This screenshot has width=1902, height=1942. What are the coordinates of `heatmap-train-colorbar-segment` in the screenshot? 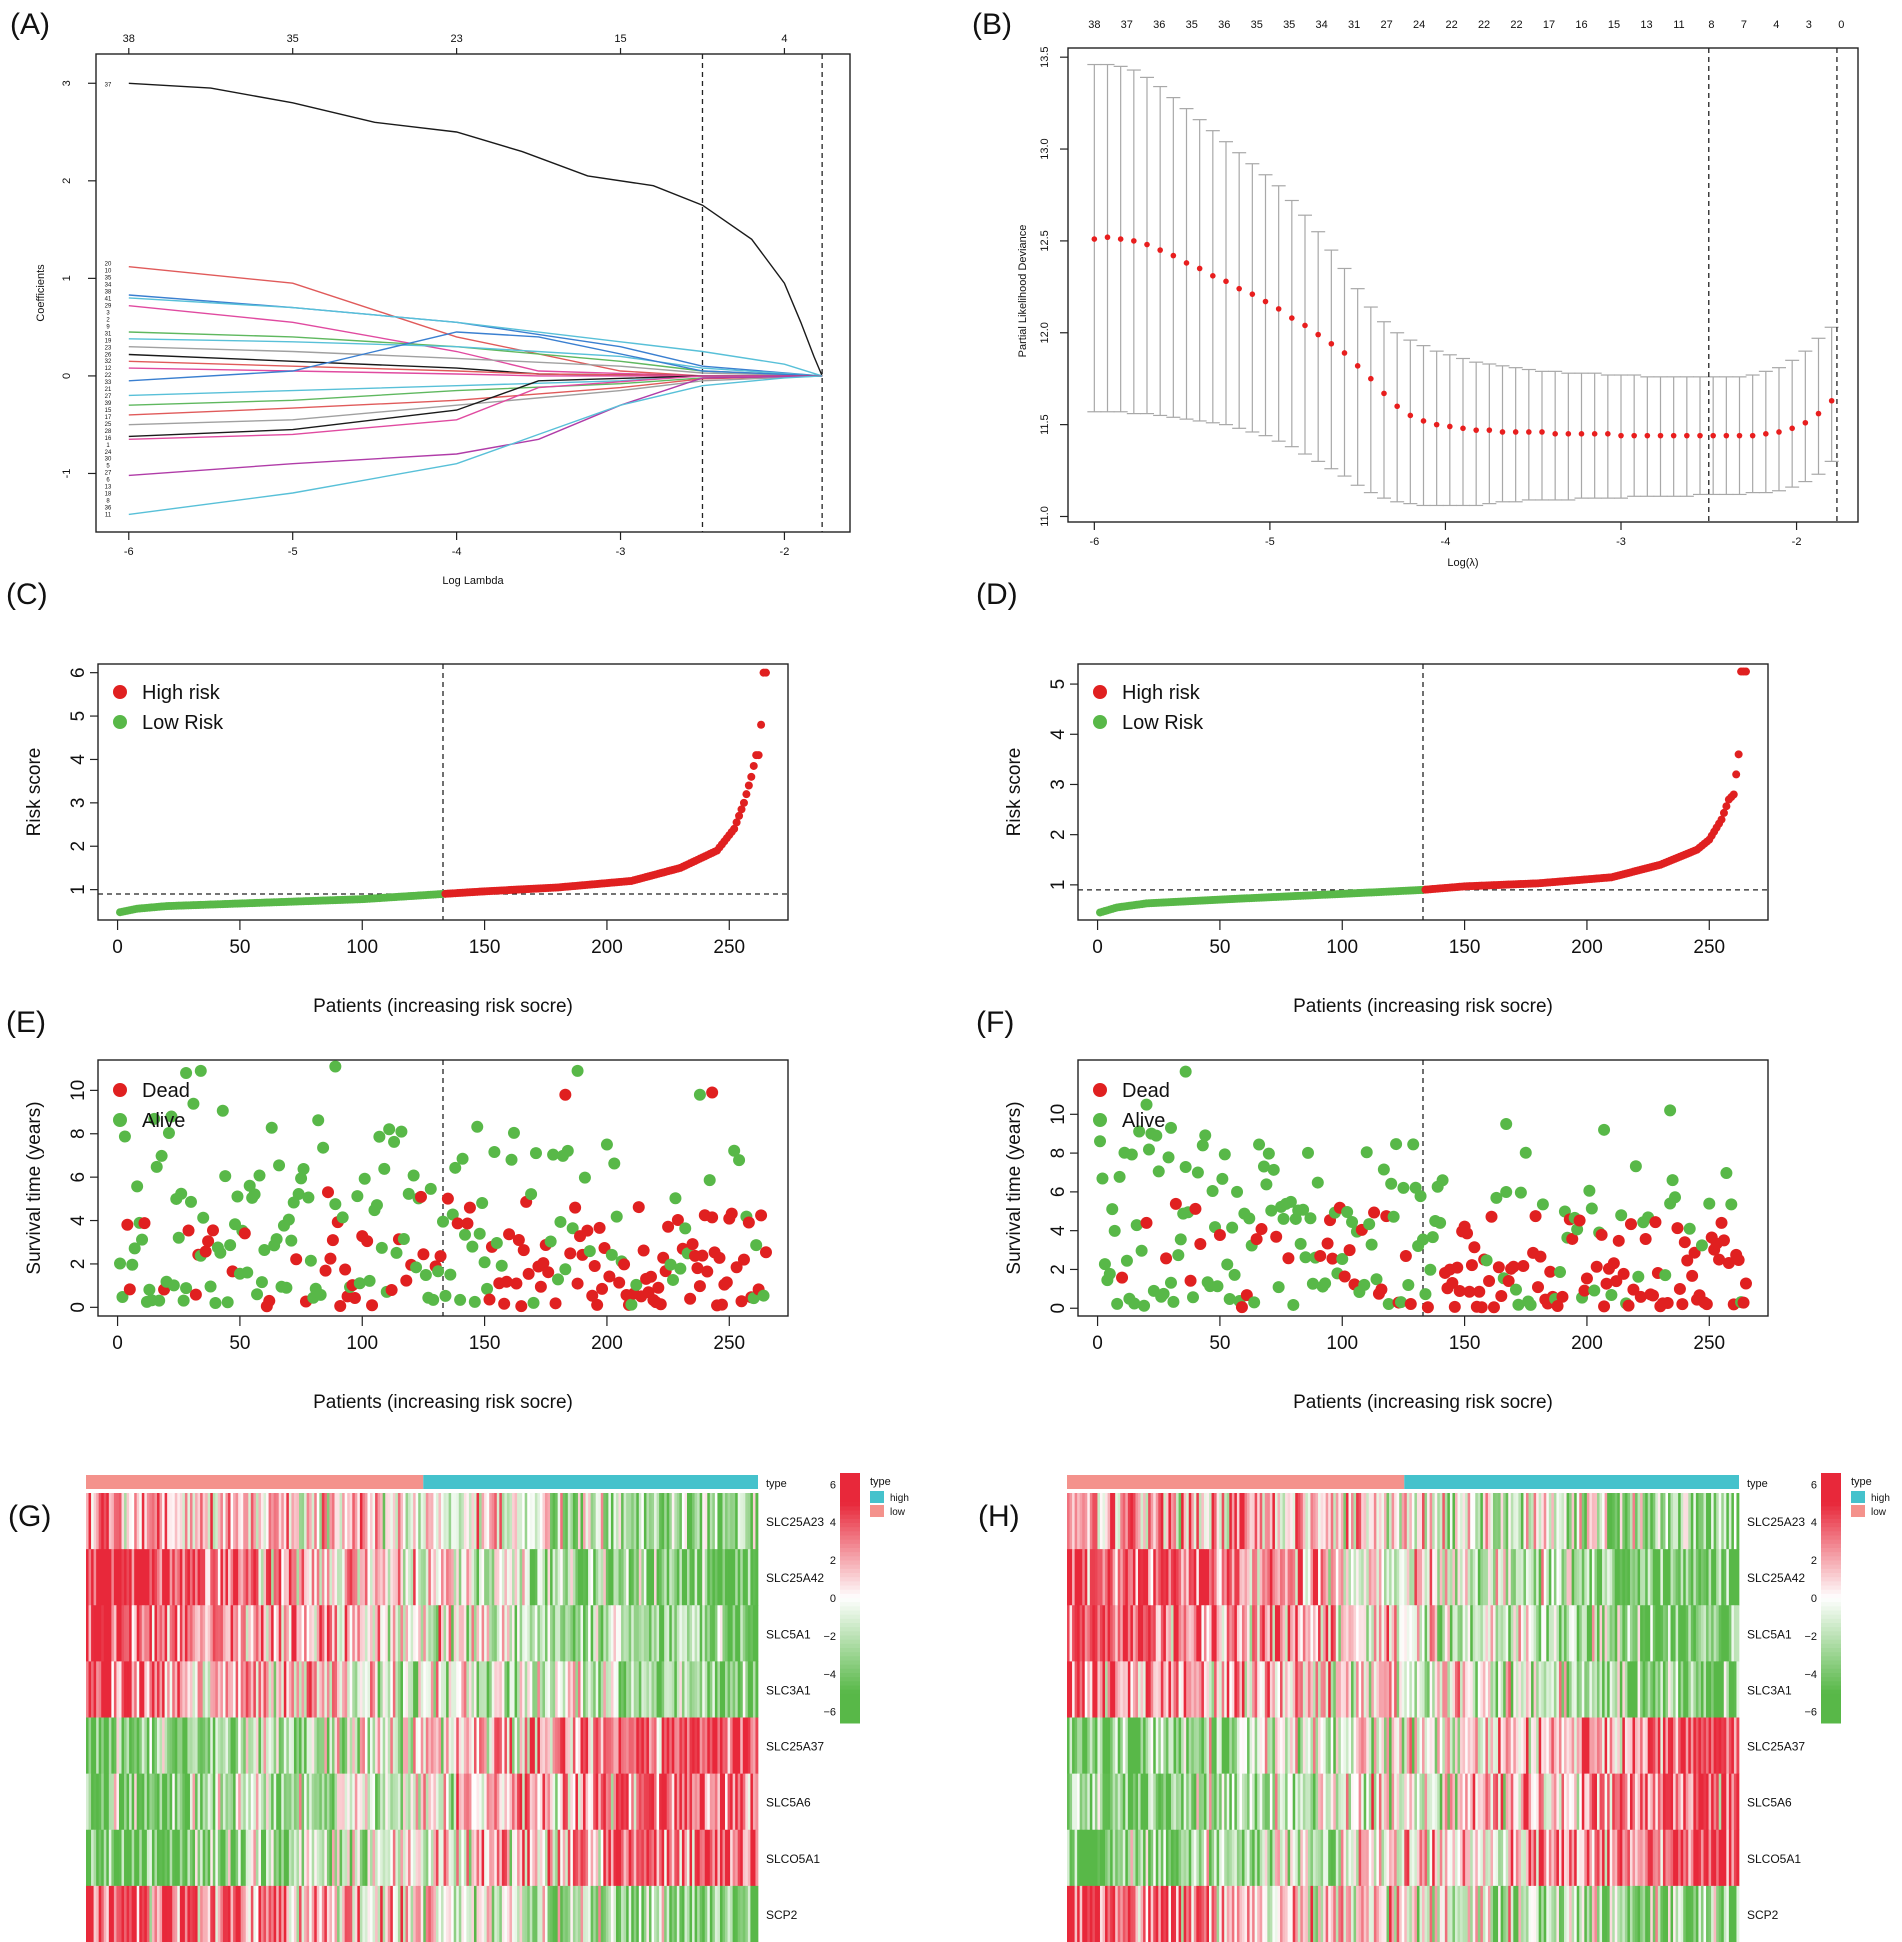 It's located at (850, 1642).